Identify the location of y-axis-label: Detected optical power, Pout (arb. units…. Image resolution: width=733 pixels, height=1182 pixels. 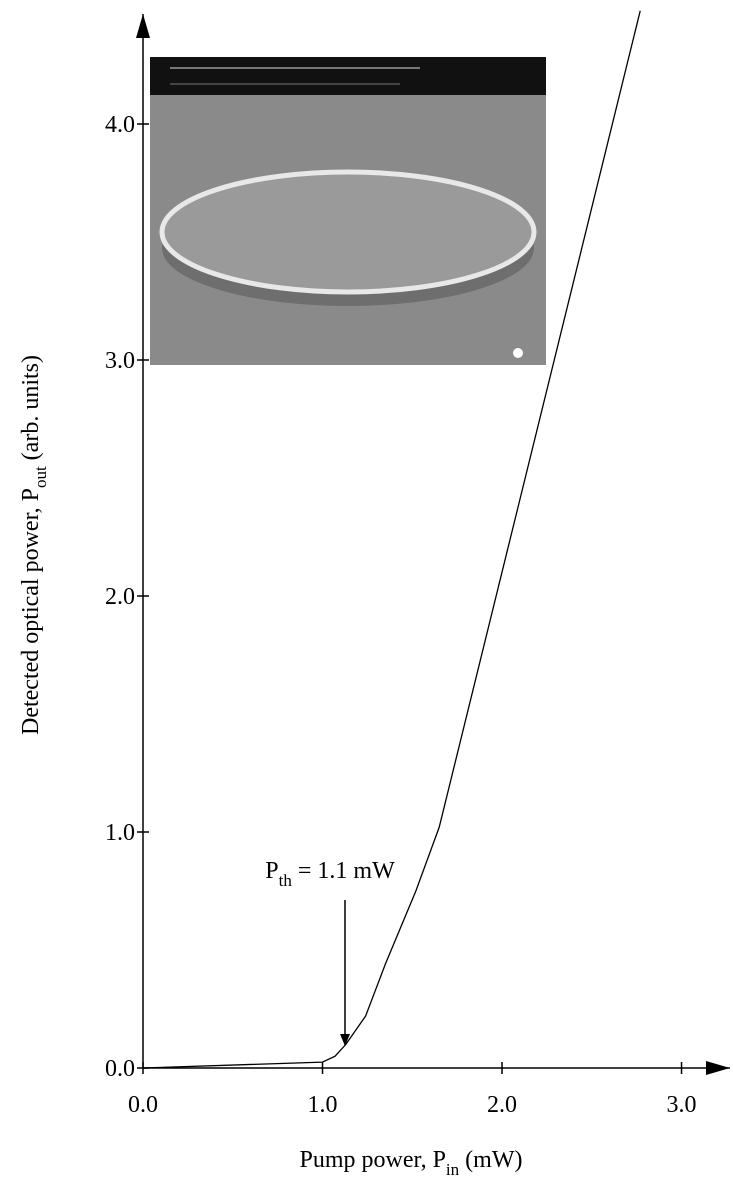
(34, 545).